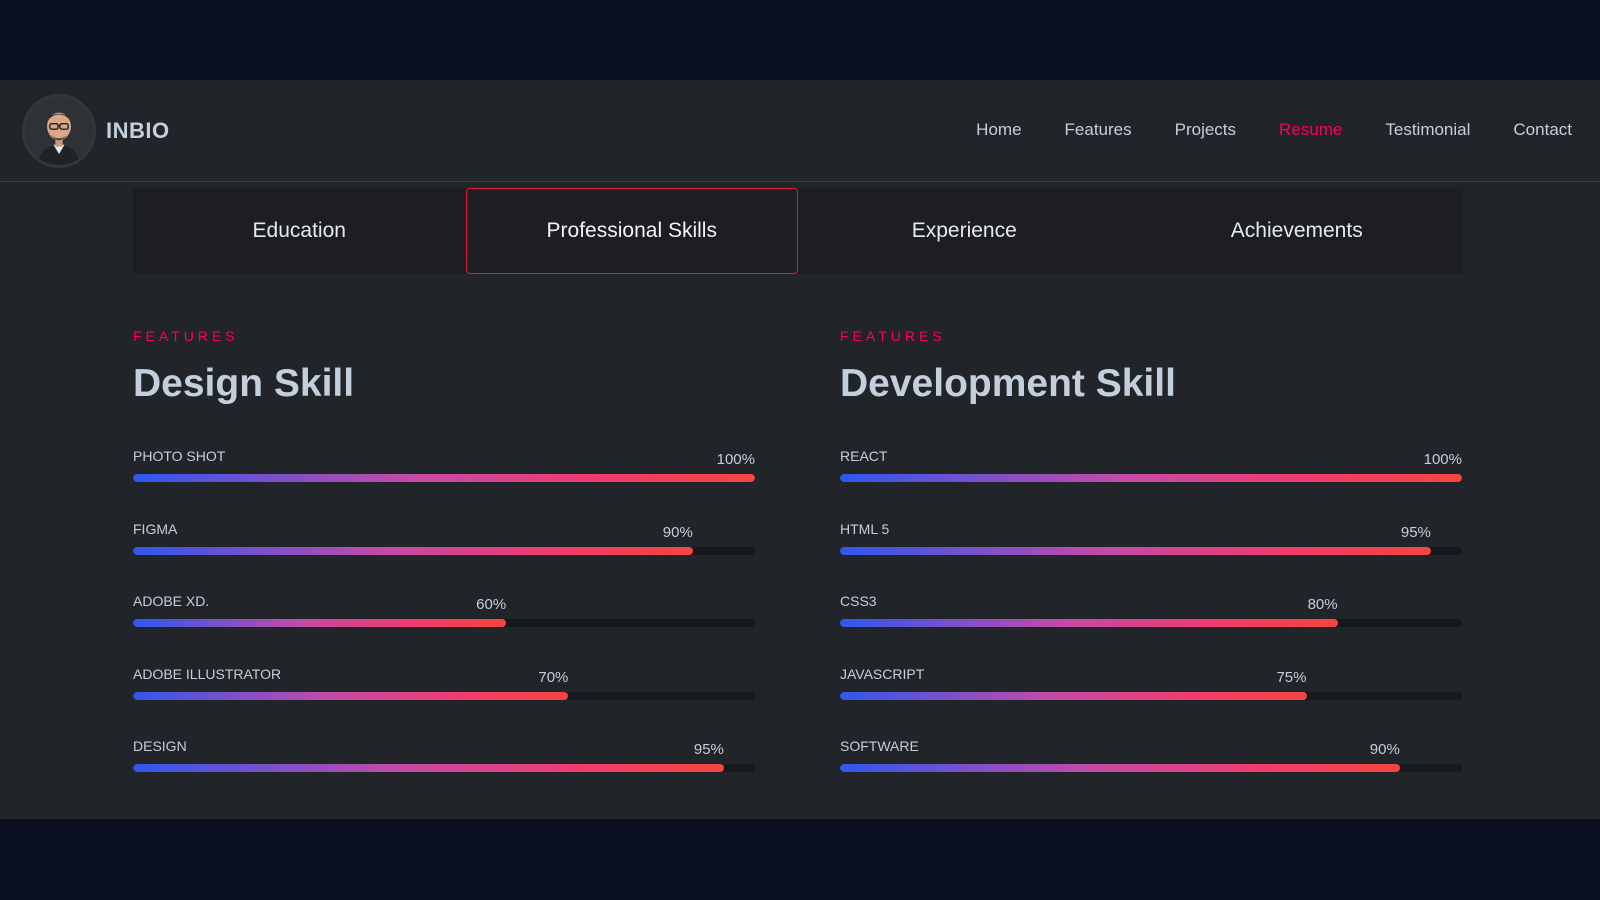  What do you see at coordinates (179, 456) in the screenshot?
I see `skill-name: PHOTO SHOT` at bounding box center [179, 456].